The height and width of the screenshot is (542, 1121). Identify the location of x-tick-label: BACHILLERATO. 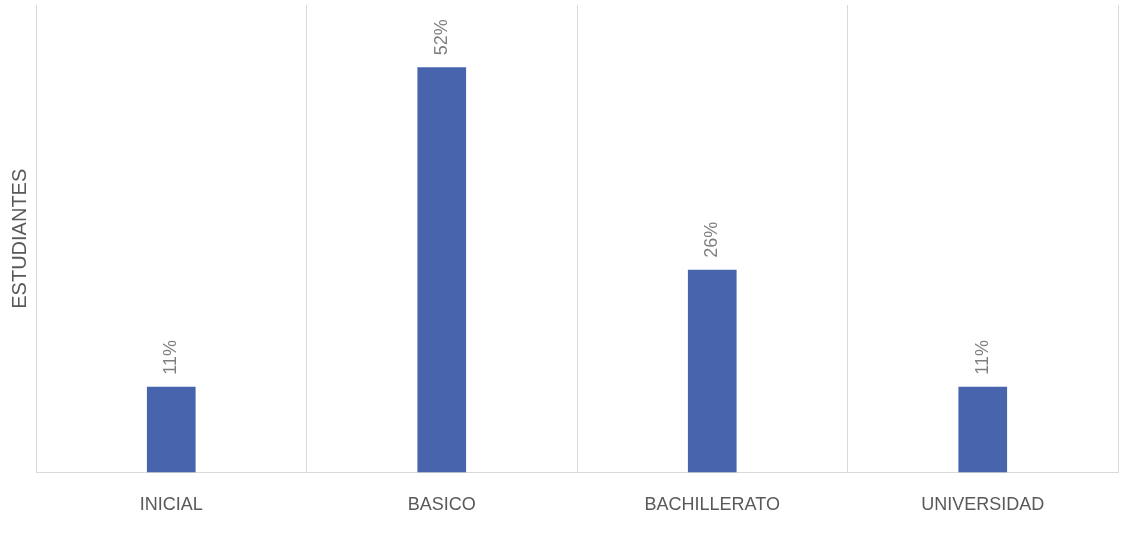
(712, 504).